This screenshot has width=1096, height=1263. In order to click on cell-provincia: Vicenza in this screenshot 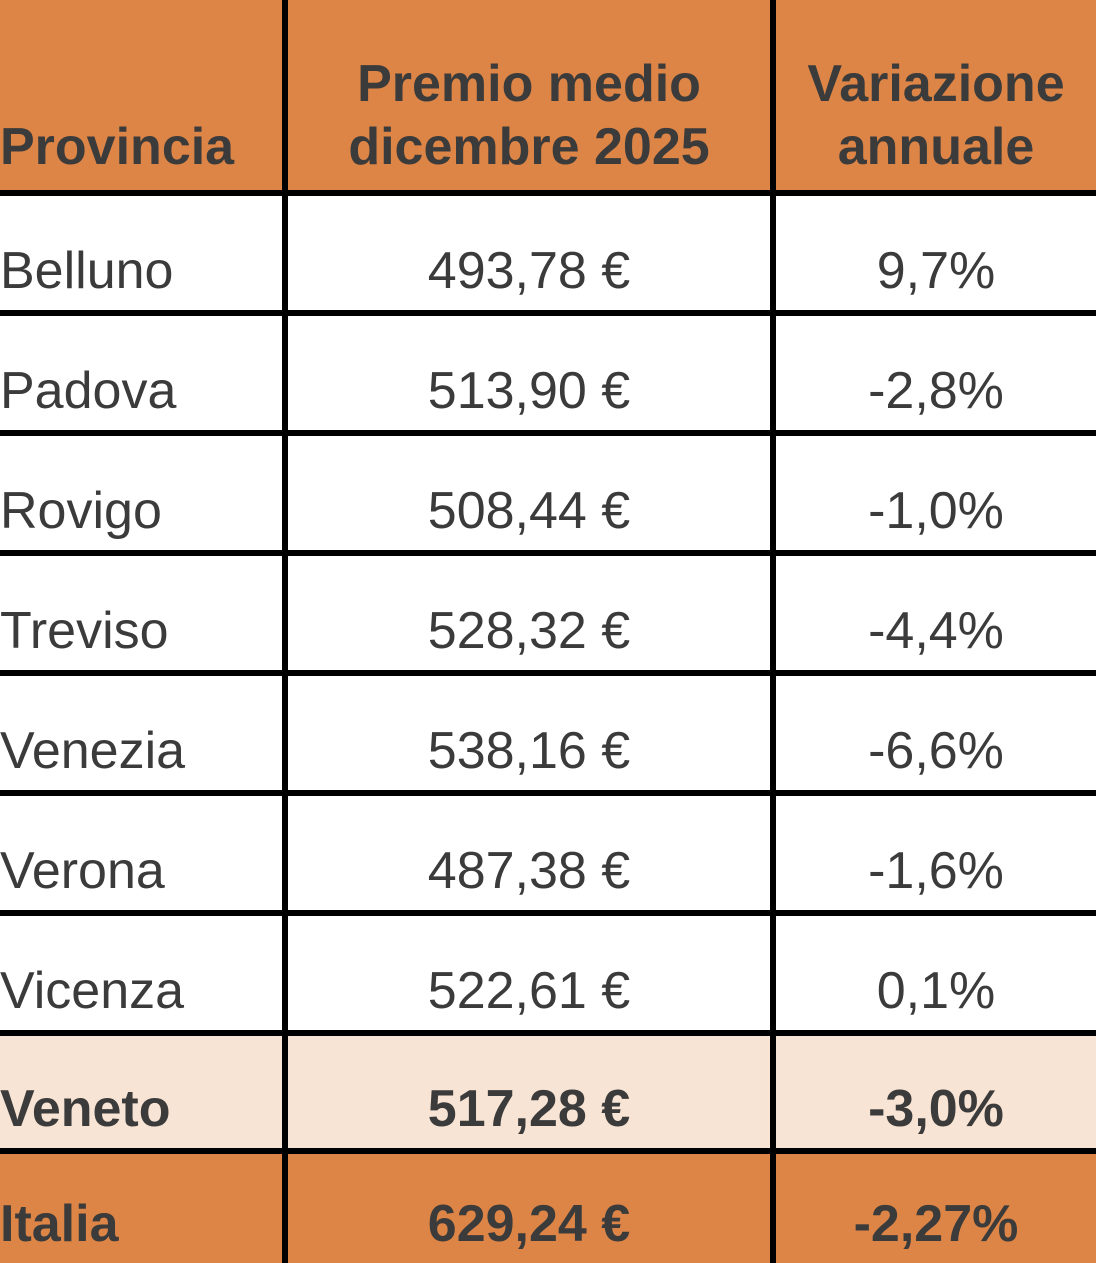, I will do `click(144, 973)`.